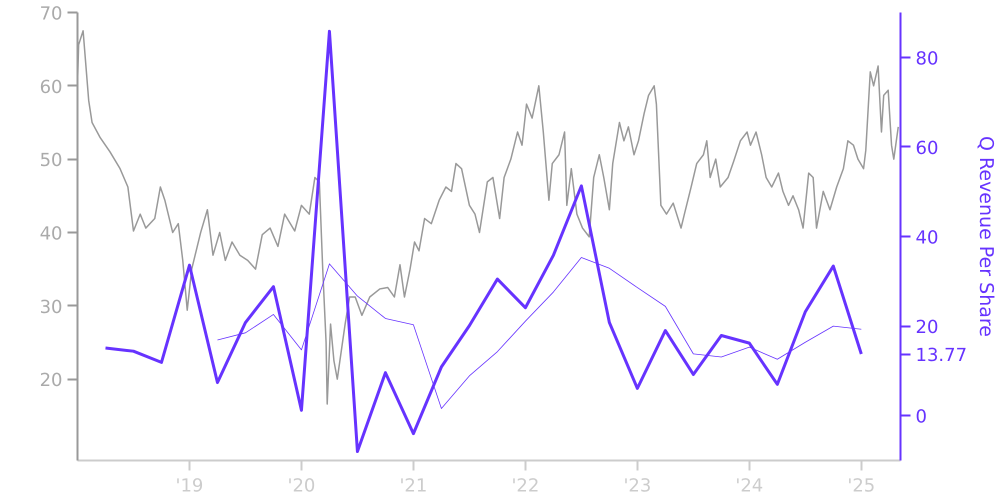 The height and width of the screenshot is (500, 1000). Describe the element at coordinates (942, 355) in the screenshot. I see `text: 13.77` at that location.